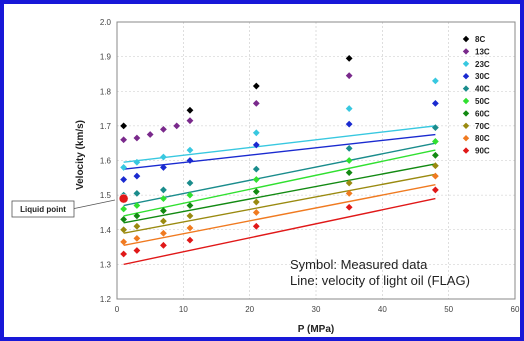 The width and height of the screenshot is (524, 341). What do you see at coordinates (106, 91) in the screenshot?
I see `y-tick-label: 1.8` at bounding box center [106, 91].